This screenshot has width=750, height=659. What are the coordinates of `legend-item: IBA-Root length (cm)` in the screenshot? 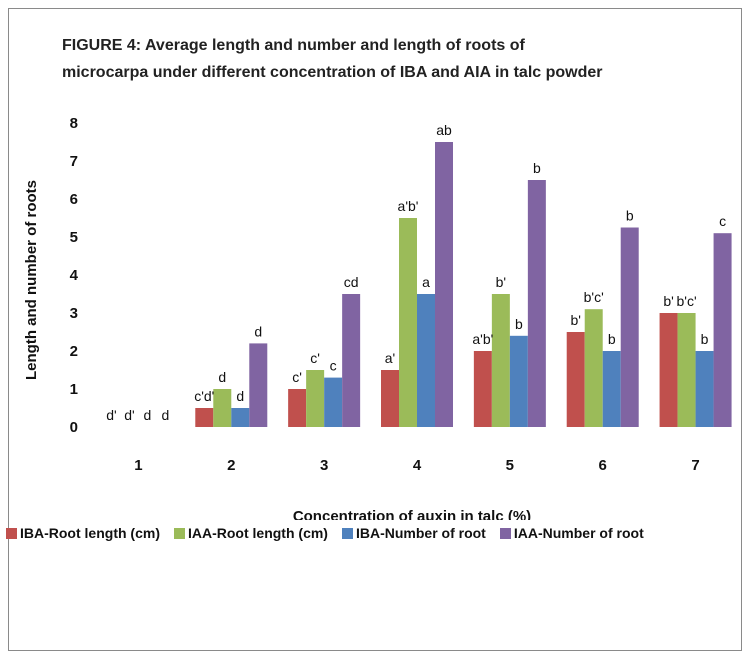 It's located at (83, 533).